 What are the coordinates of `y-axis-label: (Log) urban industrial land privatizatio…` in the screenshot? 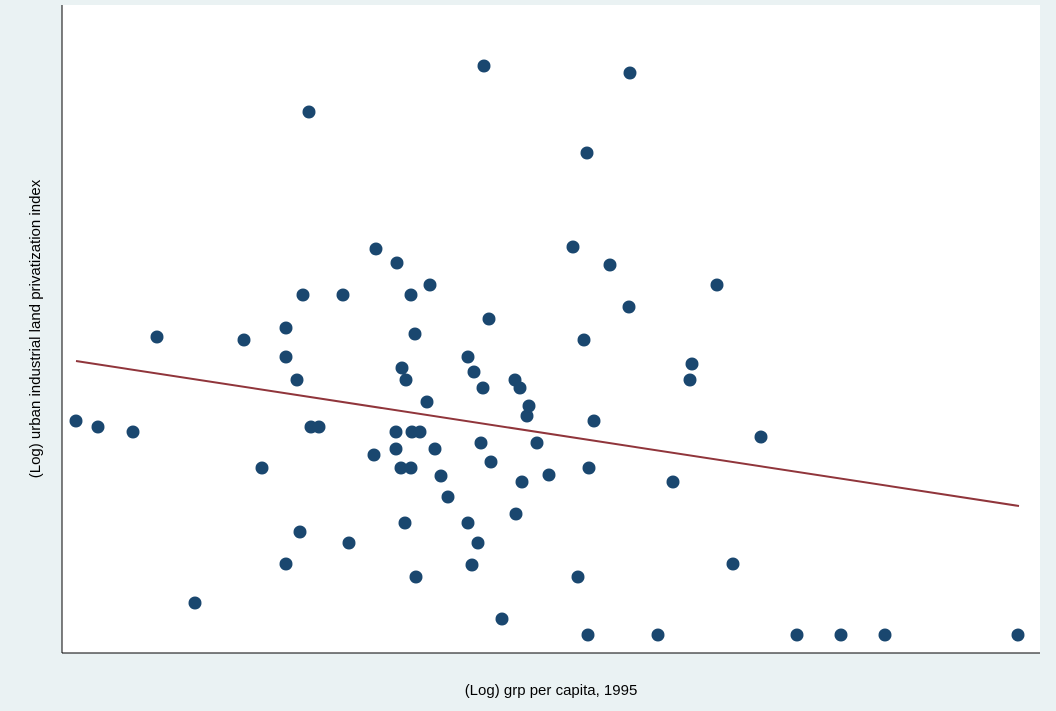 It's located at (35, 328).